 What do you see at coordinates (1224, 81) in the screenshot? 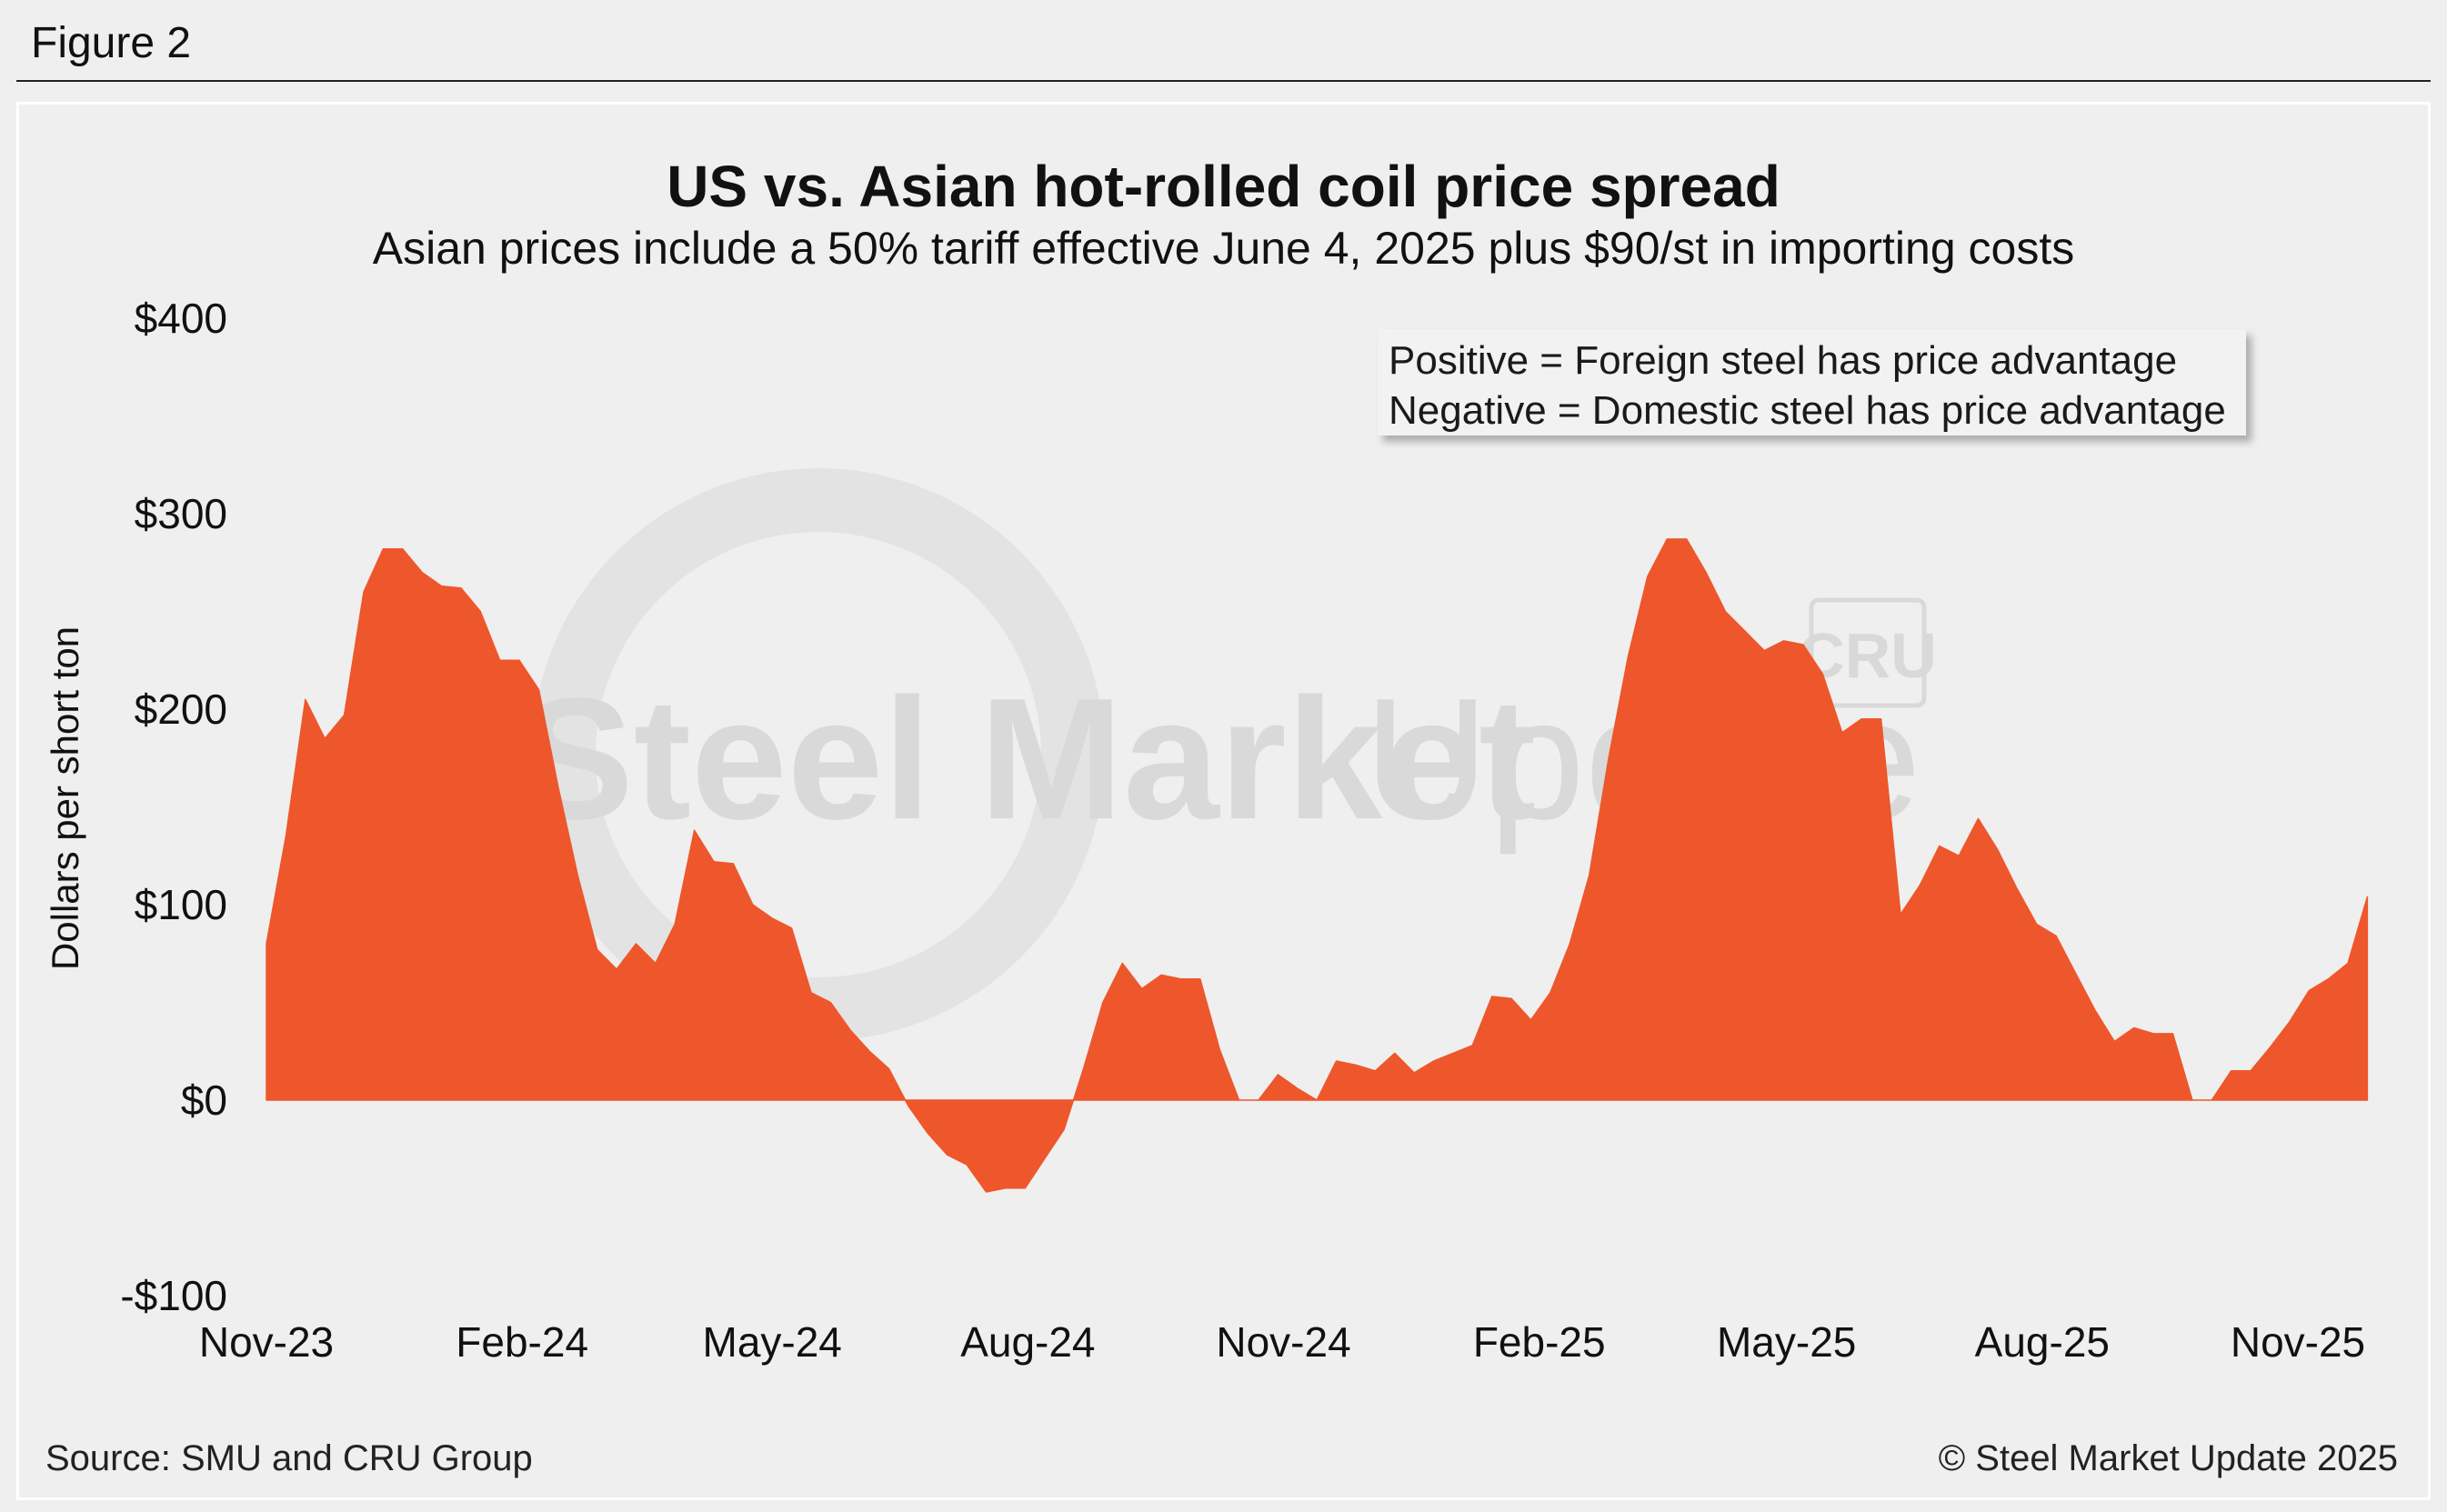
I see `figure-divider` at bounding box center [1224, 81].